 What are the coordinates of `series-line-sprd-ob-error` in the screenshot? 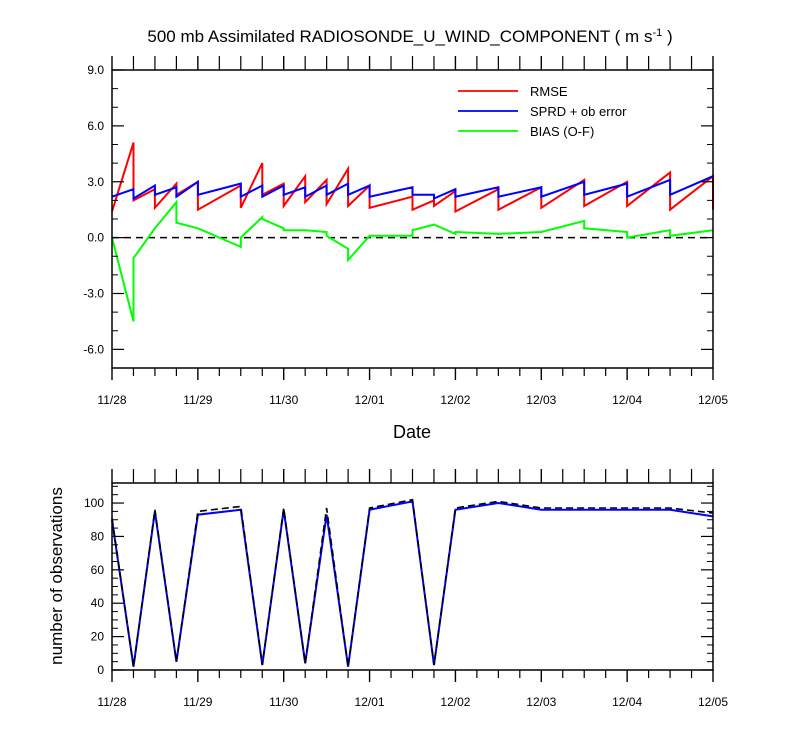 It's located at (412, 188).